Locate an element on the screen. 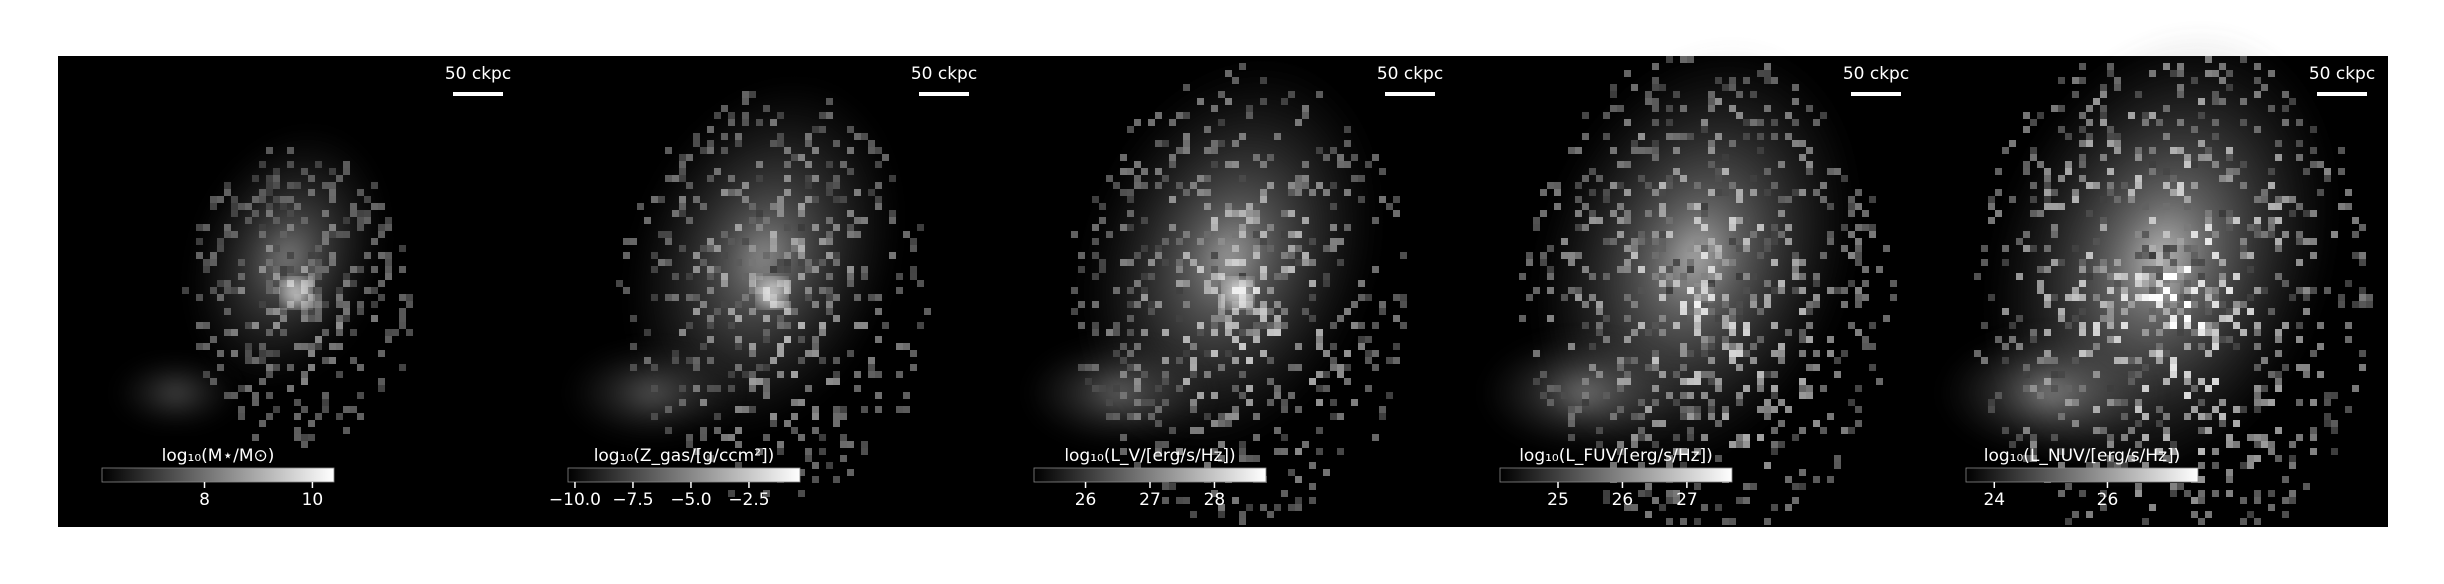  colorbar-tick-label: −10.0 is located at coordinates (575, 500).